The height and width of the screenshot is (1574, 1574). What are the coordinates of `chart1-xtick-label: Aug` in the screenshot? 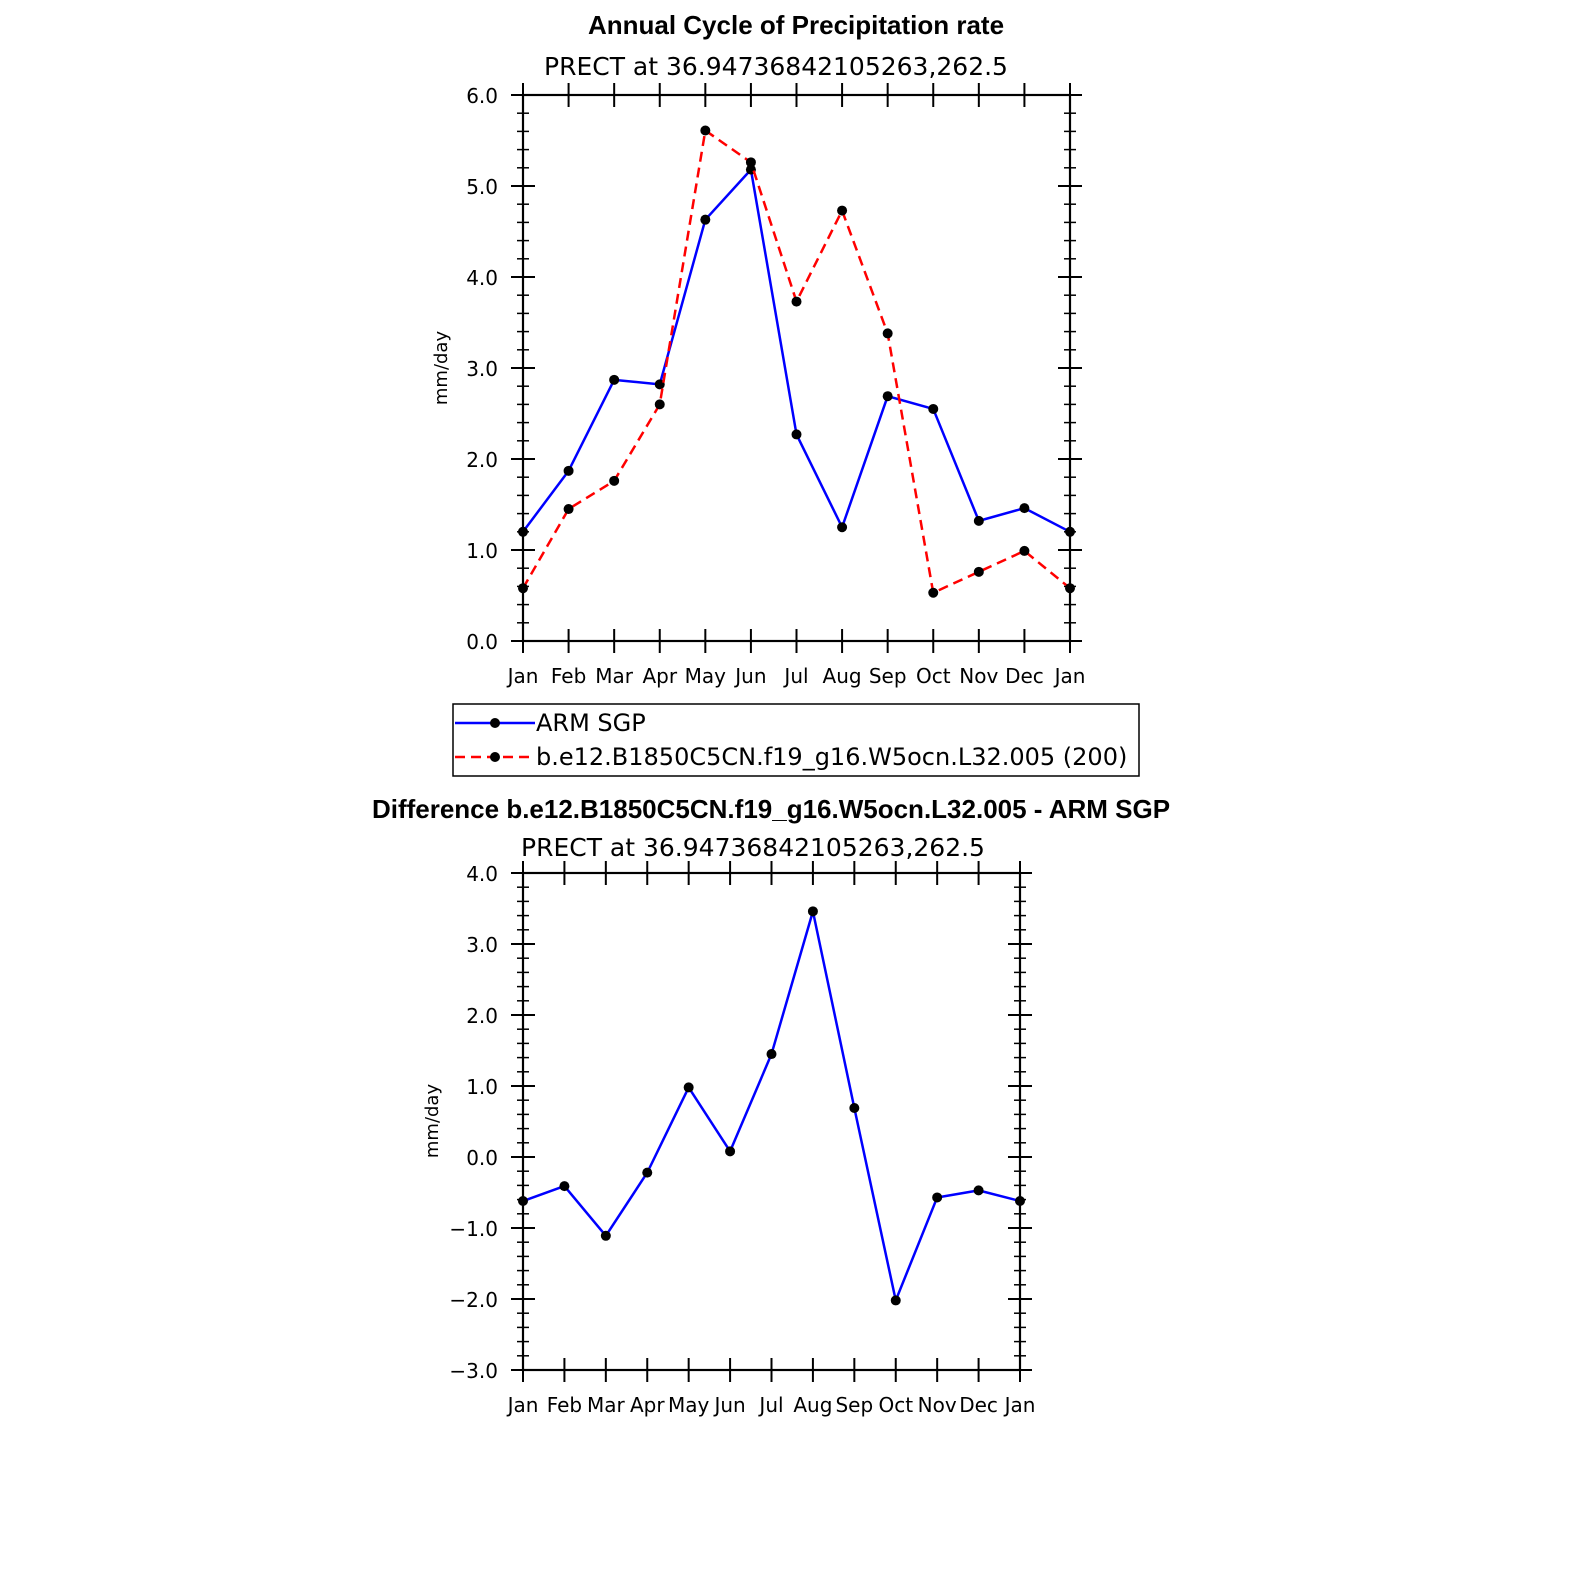 It's located at (842, 676).